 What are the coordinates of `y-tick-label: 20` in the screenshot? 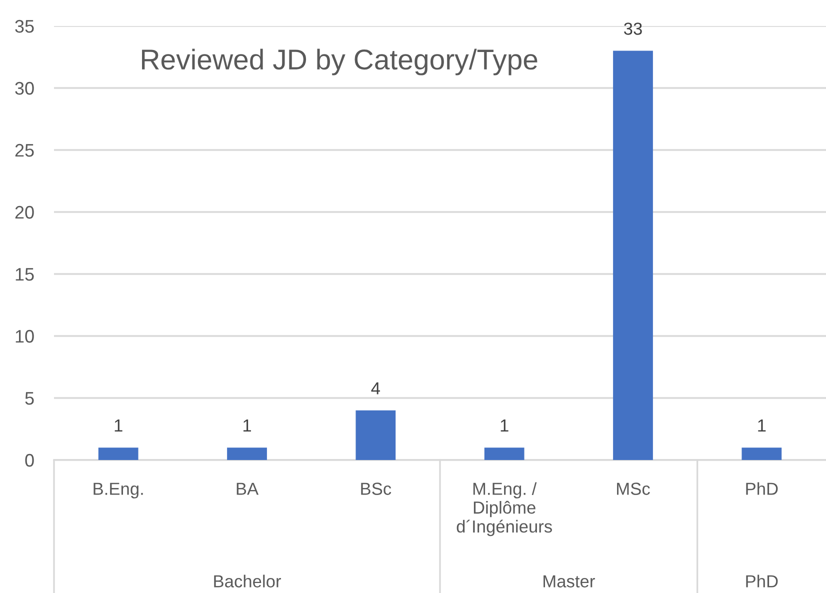 It's located at (24, 212).